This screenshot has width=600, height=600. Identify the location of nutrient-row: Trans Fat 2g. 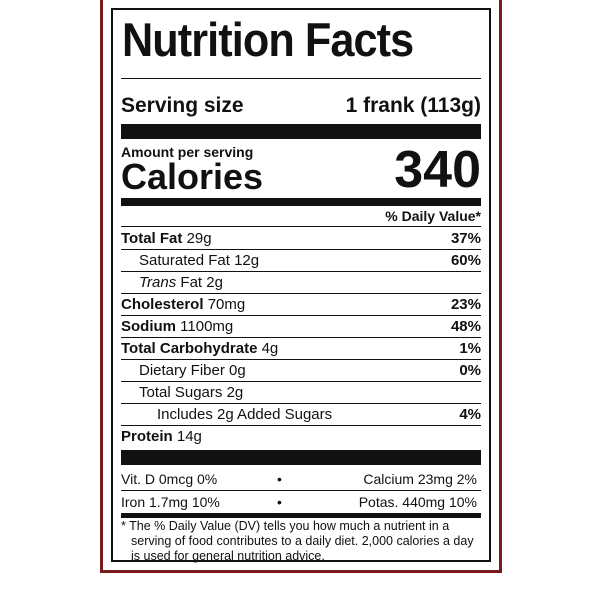
(301, 283).